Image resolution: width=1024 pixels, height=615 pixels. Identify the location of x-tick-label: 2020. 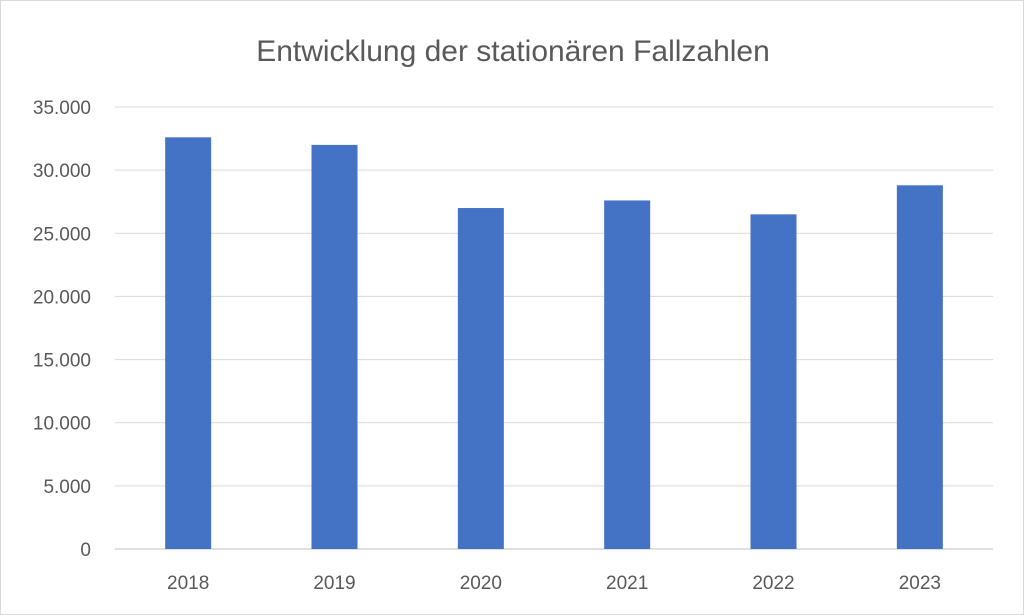
(481, 583).